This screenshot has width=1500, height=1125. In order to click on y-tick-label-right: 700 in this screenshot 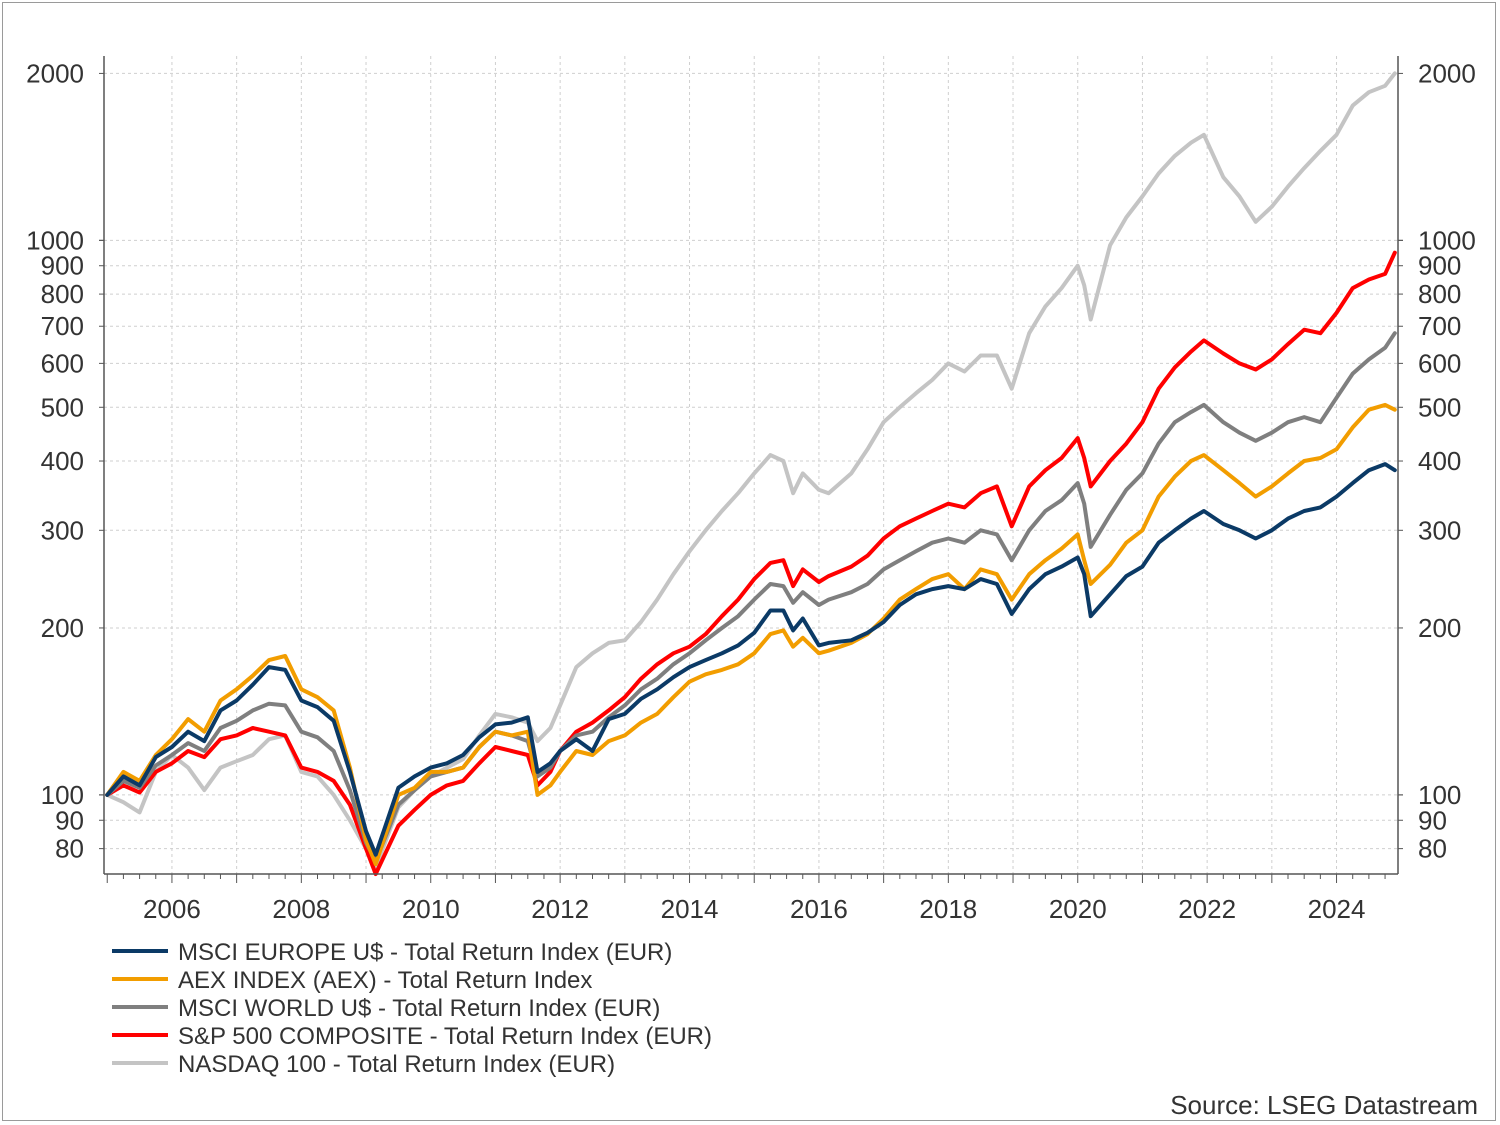, I will do `click(1439, 326)`.